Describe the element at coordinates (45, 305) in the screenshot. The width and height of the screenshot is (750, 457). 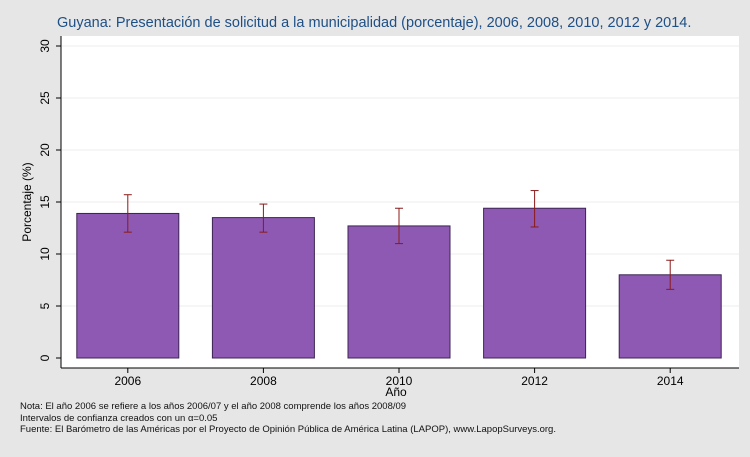
I see `y-tick-label: 5` at that location.